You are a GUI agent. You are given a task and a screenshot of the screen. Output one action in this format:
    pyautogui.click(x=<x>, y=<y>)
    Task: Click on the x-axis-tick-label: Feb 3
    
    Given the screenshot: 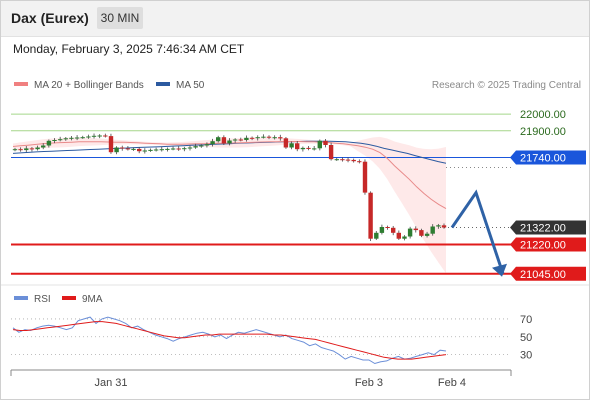 What is the action you would take?
    pyautogui.click(x=369, y=383)
    